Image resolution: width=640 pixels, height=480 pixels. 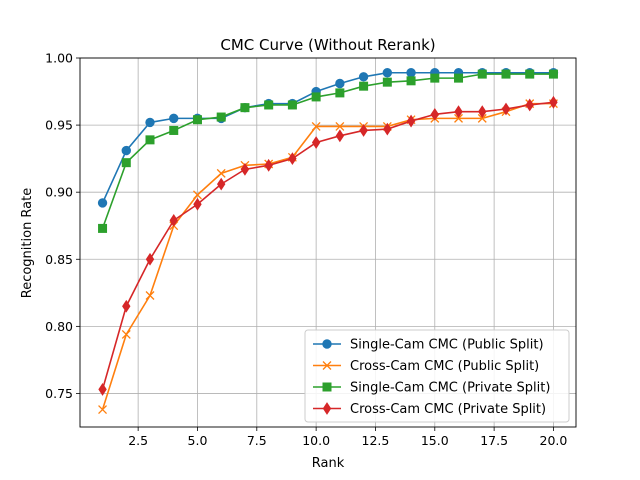 What do you see at coordinates (494, 440) in the screenshot?
I see `x-tick-label: 17.5` at bounding box center [494, 440].